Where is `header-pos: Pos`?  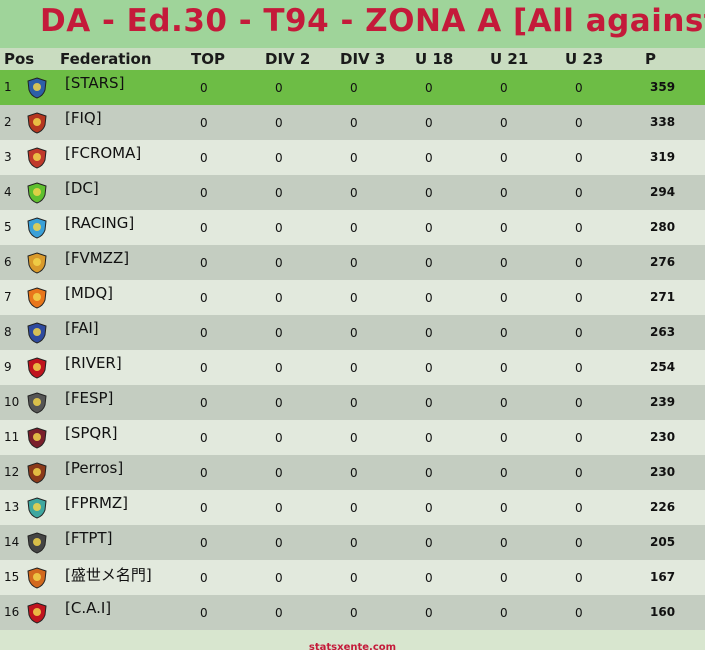 header-pos: Pos is located at coordinates (19, 59).